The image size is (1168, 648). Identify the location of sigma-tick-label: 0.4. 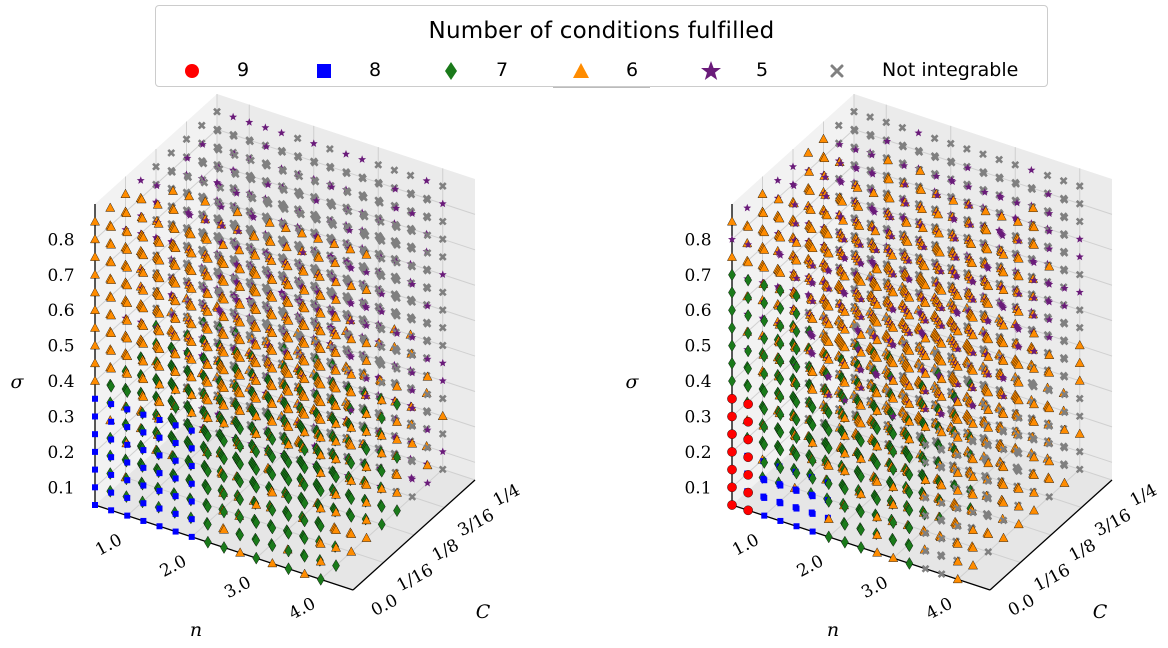
(697, 382).